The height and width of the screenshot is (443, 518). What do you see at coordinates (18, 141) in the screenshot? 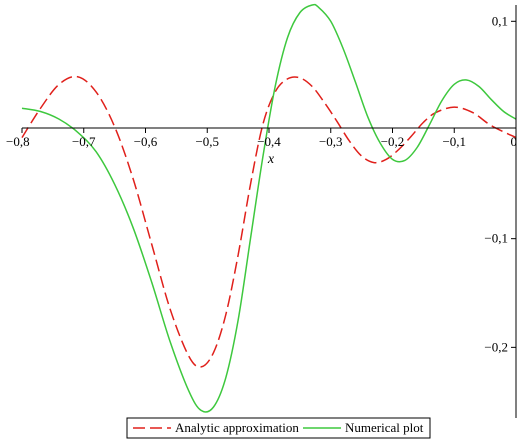
I see `x-tick-label: −0,8` at bounding box center [18, 141].